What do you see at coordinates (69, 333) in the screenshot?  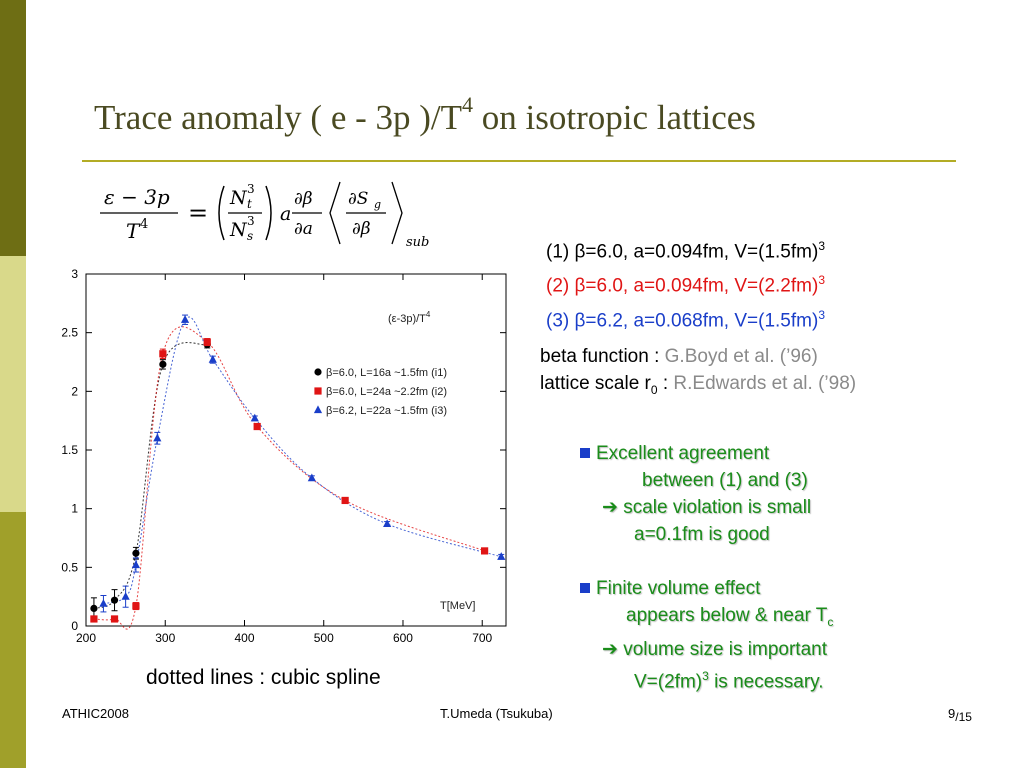 I see `y-tick-label: 2.5` at bounding box center [69, 333].